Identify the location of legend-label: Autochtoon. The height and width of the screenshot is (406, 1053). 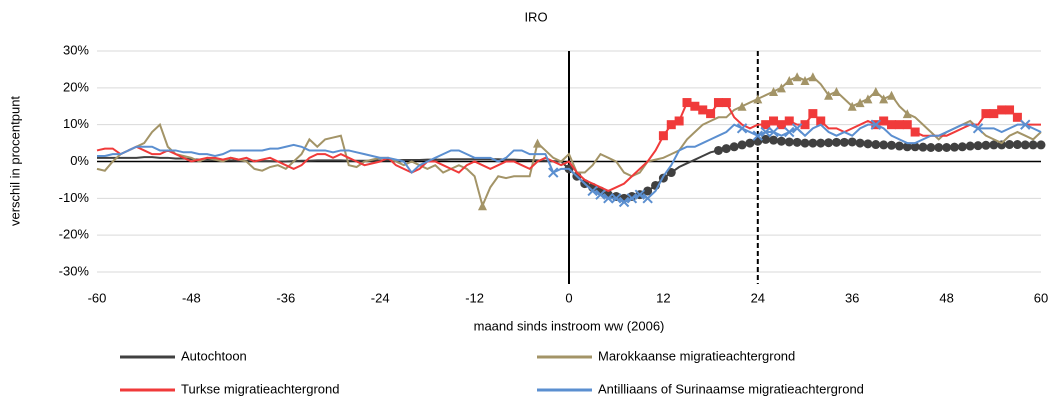
(214, 355).